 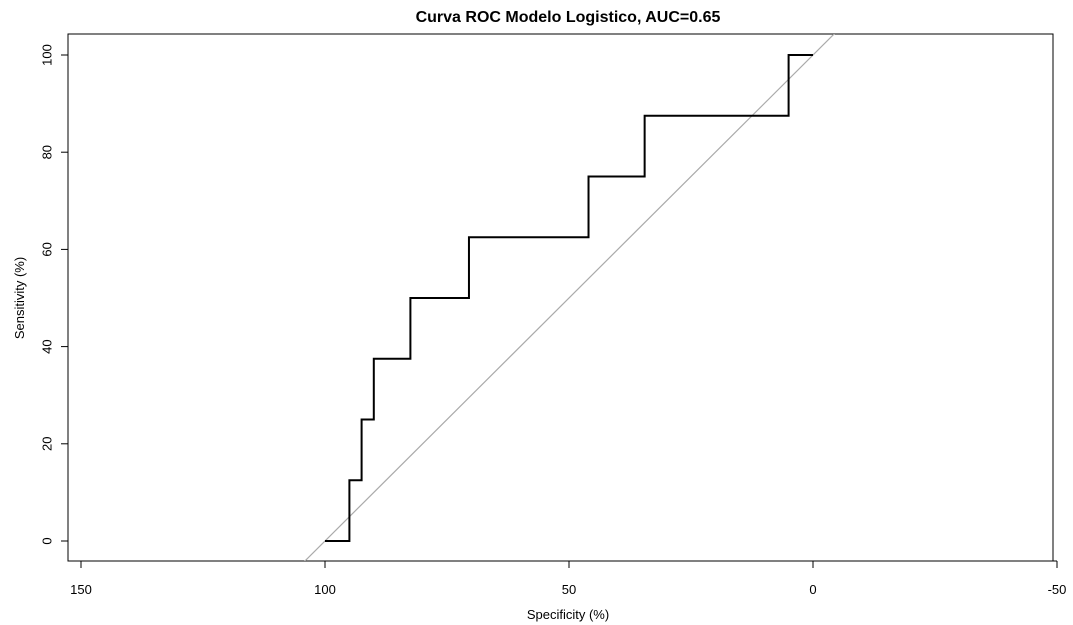 What do you see at coordinates (47, 55) in the screenshot?
I see `y-tick-label: 100` at bounding box center [47, 55].